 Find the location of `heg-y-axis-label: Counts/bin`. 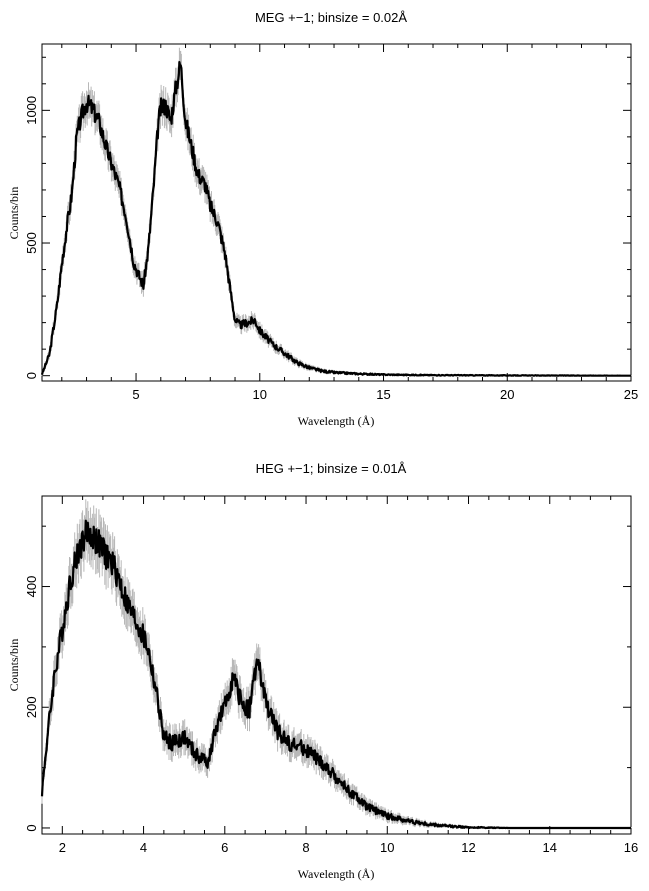

heg-y-axis-label: Counts/bin is located at coordinates (14, 665).